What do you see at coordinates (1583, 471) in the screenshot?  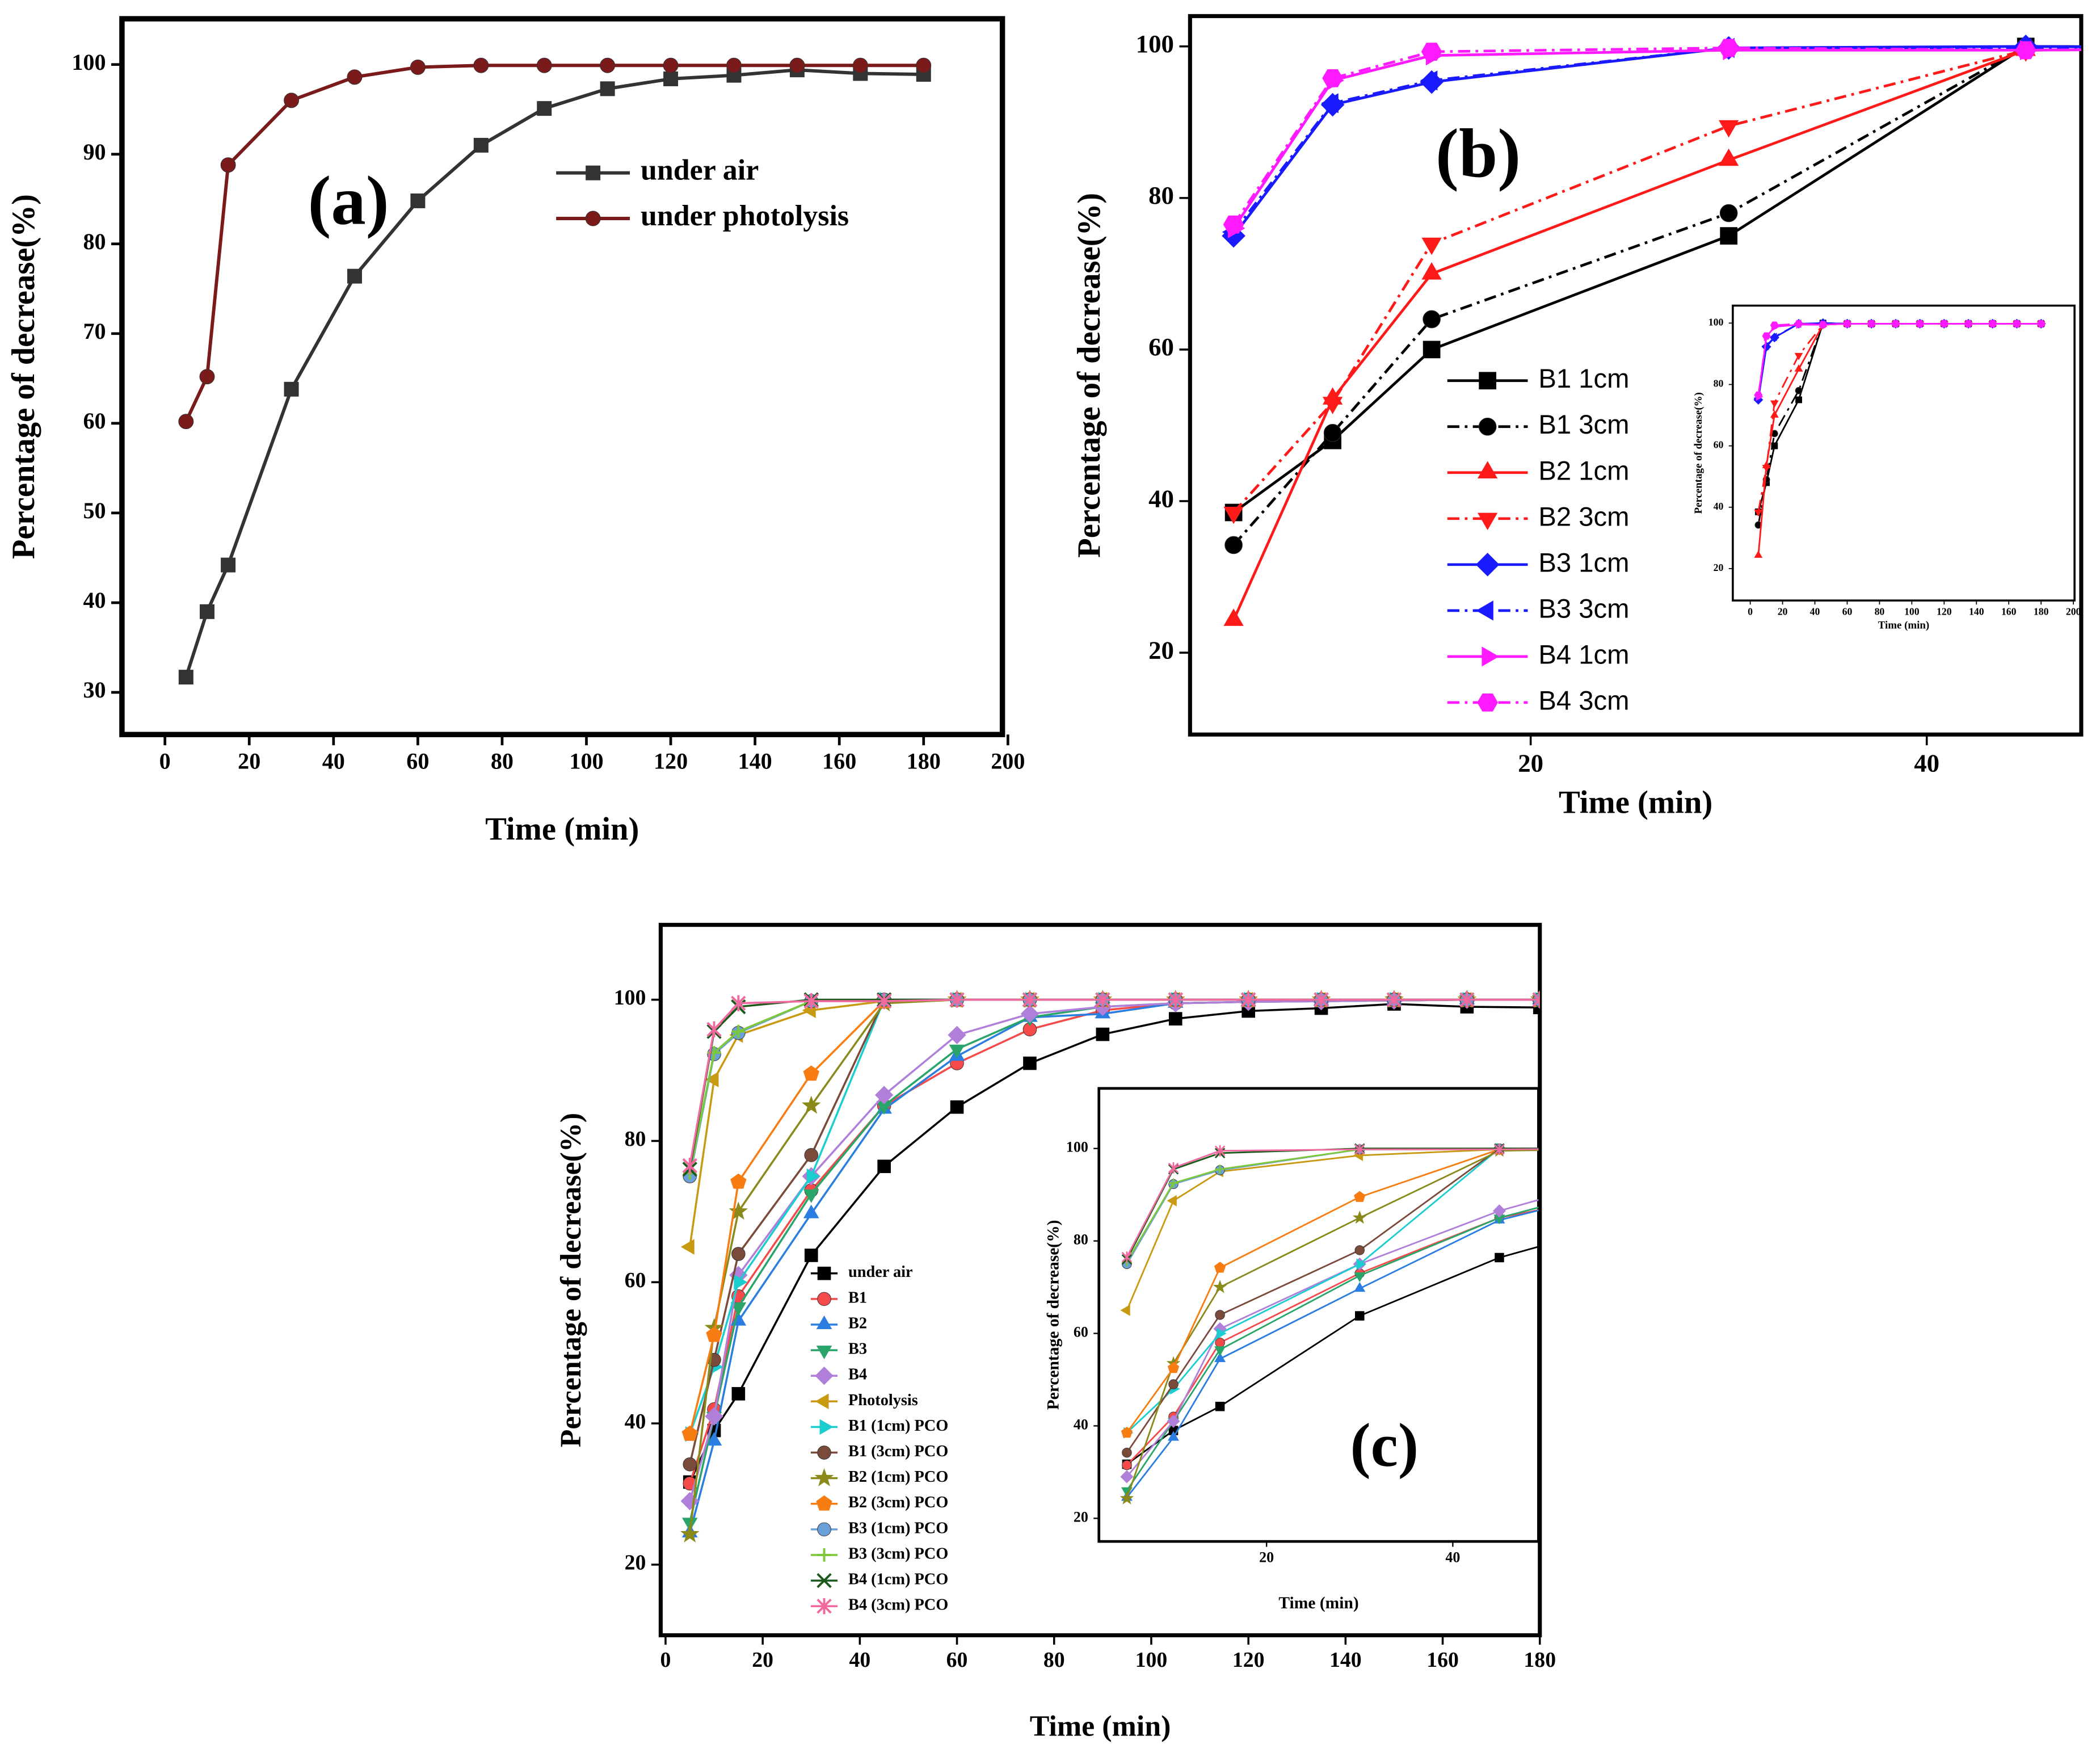 I see `legend-label: B2 1cm` at bounding box center [1583, 471].